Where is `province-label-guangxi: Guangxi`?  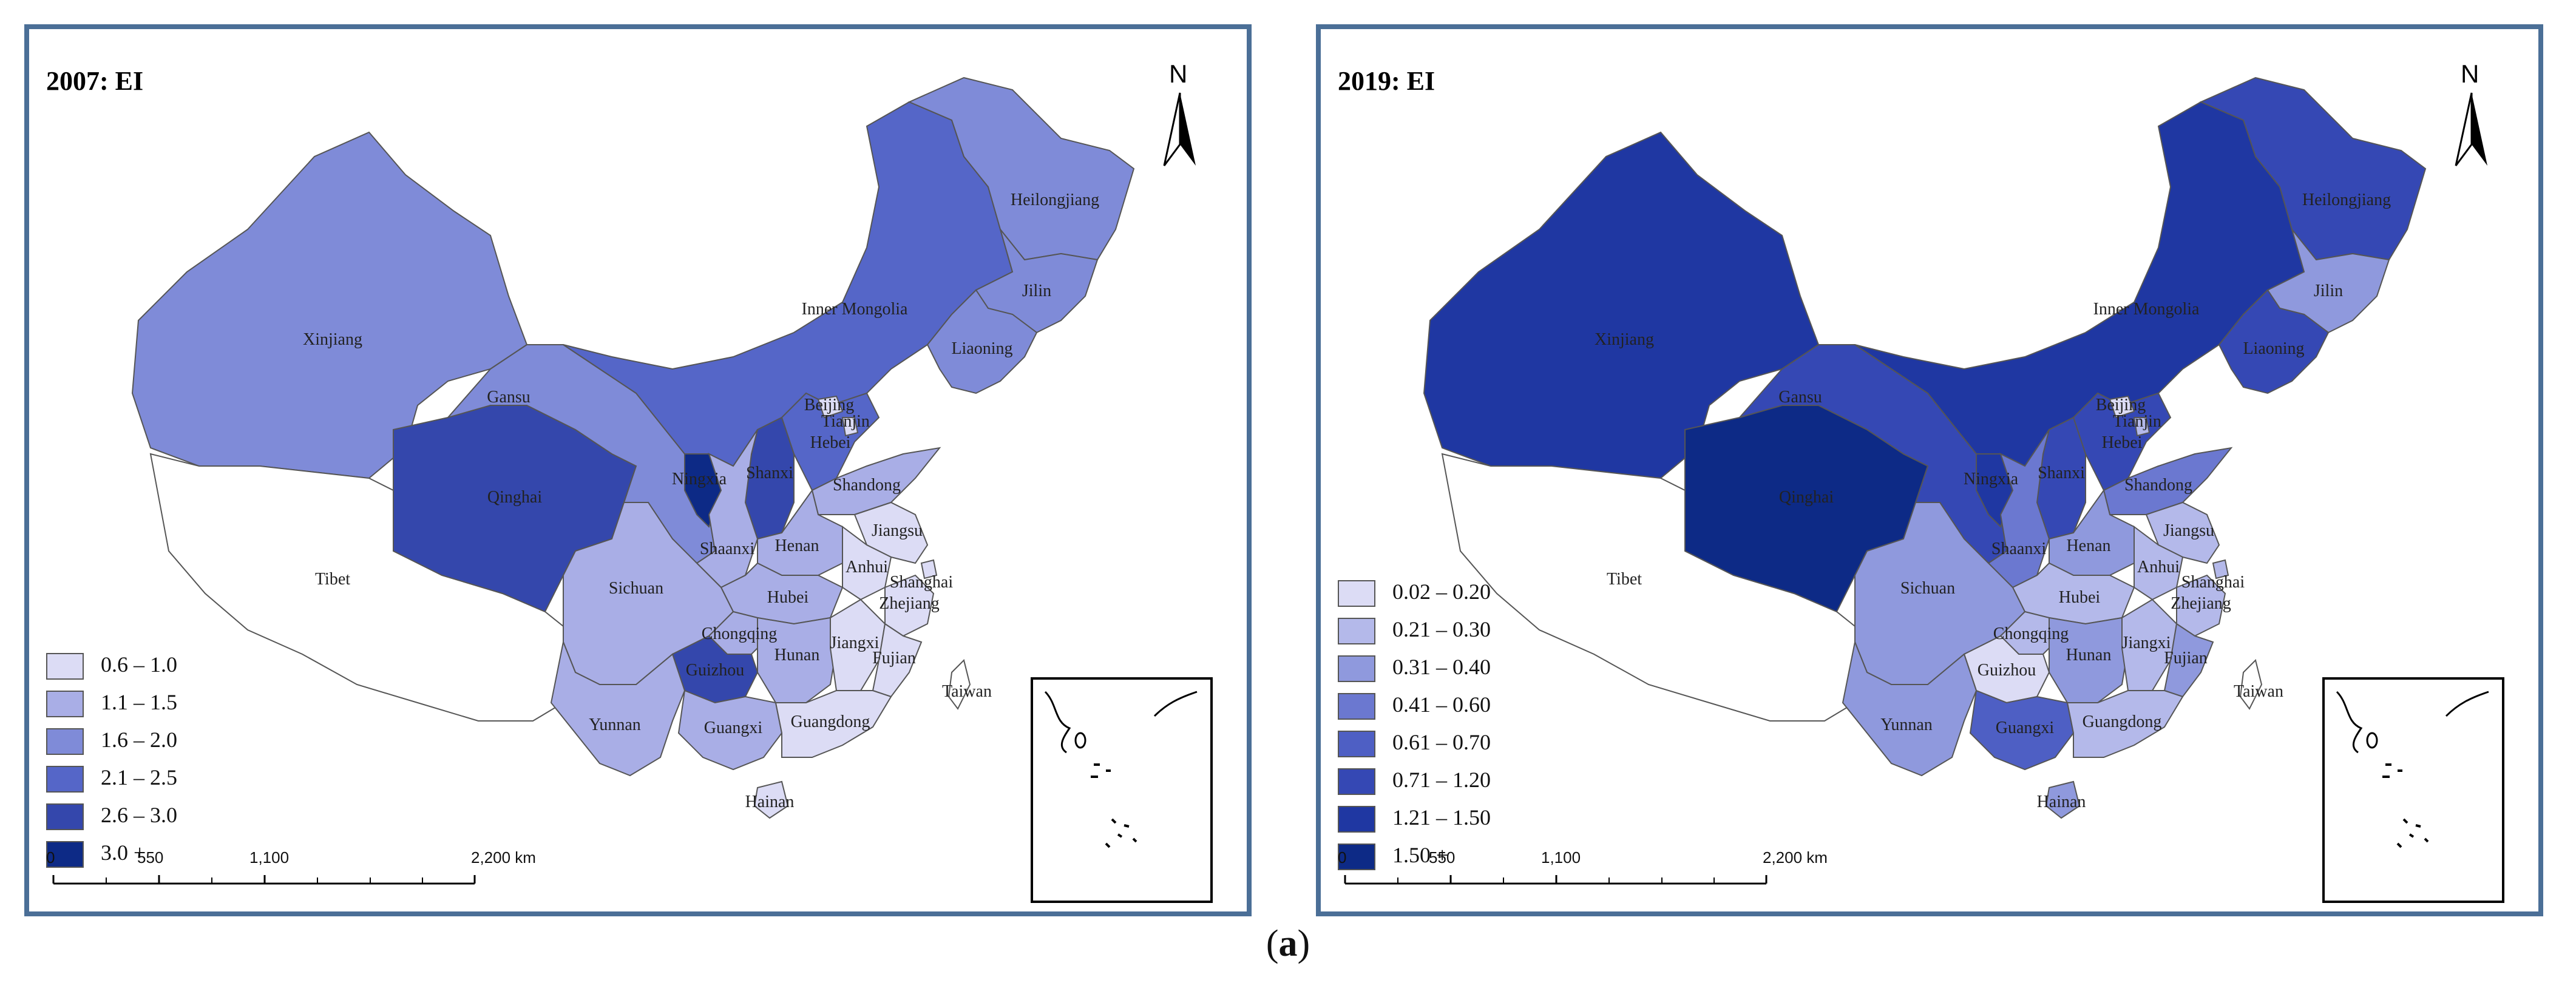
province-label-guangxi: Guangxi is located at coordinates (733, 727).